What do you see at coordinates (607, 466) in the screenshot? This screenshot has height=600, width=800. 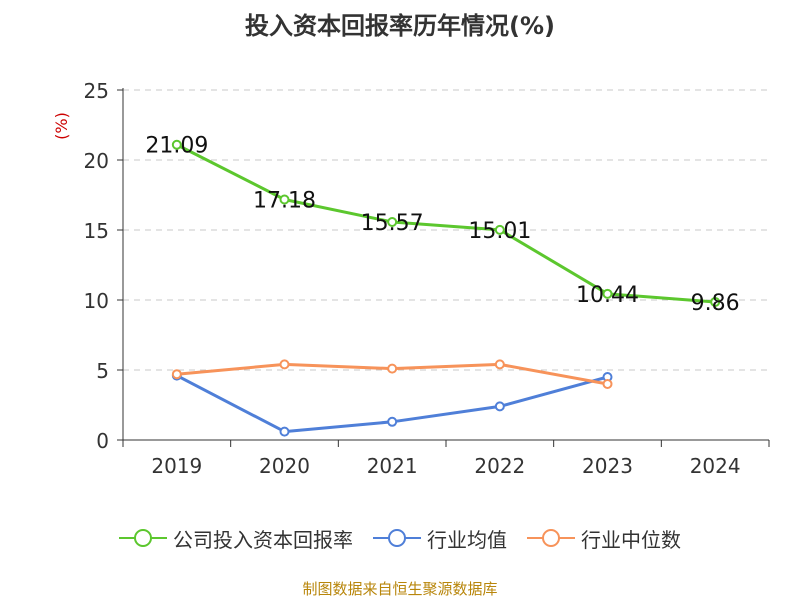 I see `x-tick-label: 2023` at bounding box center [607, 466].